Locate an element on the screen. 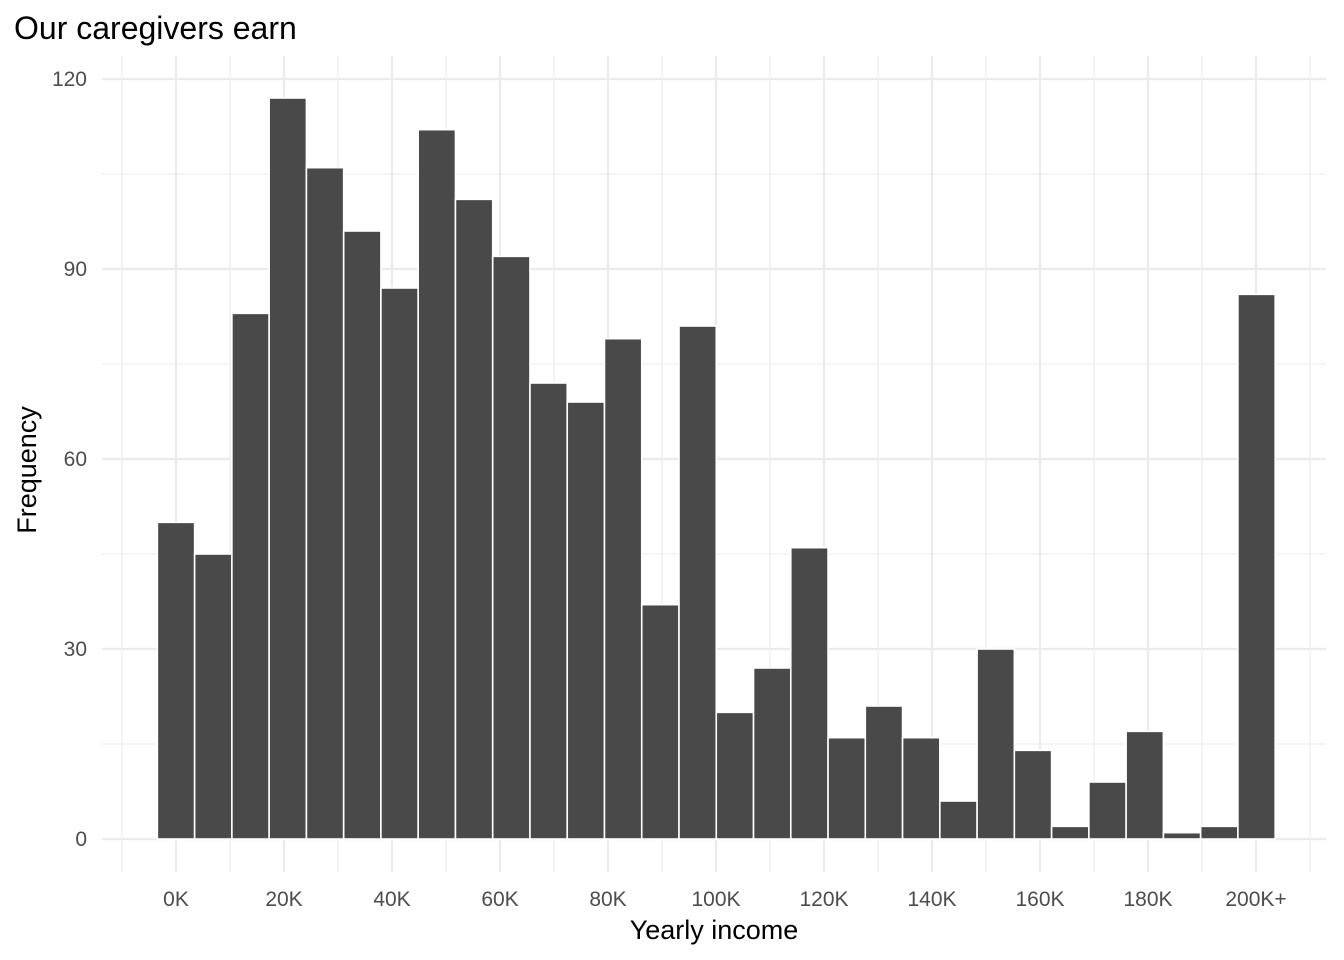 This screenshot has height=960, width=1344. y-tick-label: 120 is located at coordinates (69, 79).